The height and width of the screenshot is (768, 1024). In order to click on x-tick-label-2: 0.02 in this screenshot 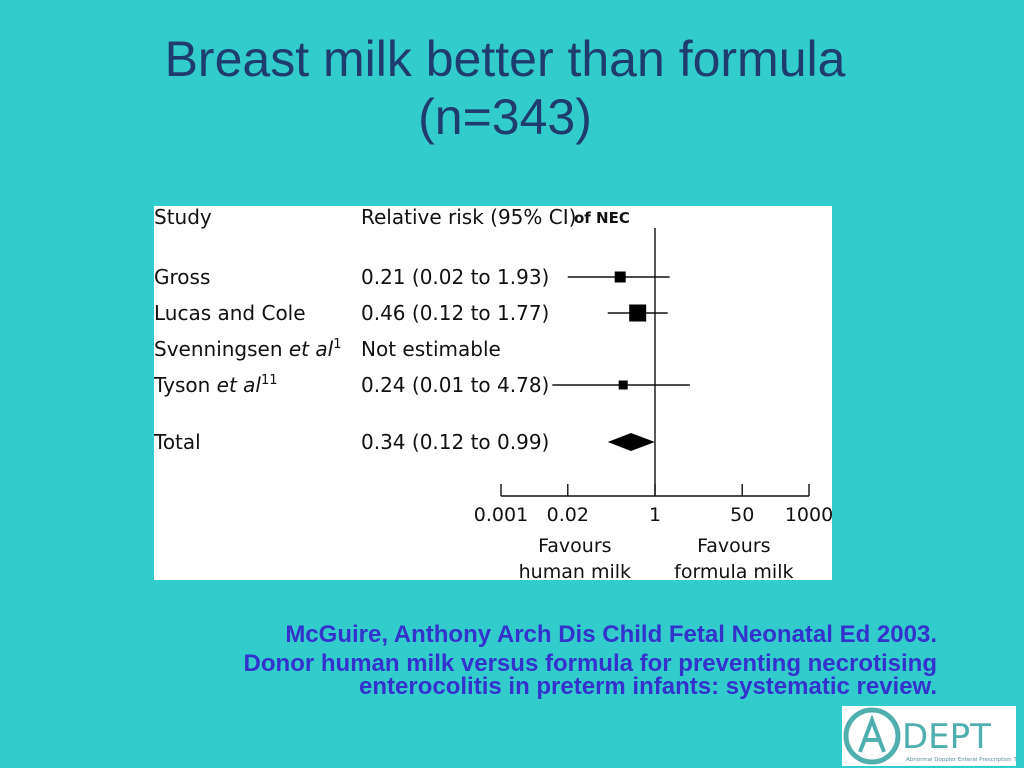, I will do `click(568, 515)`.